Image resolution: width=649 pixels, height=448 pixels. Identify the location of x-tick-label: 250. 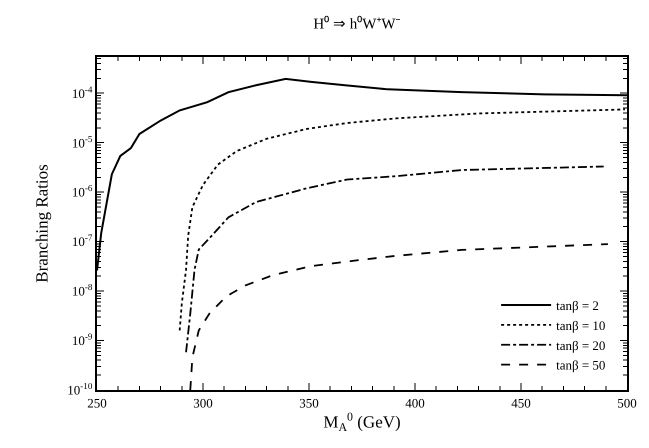
(97, 403).